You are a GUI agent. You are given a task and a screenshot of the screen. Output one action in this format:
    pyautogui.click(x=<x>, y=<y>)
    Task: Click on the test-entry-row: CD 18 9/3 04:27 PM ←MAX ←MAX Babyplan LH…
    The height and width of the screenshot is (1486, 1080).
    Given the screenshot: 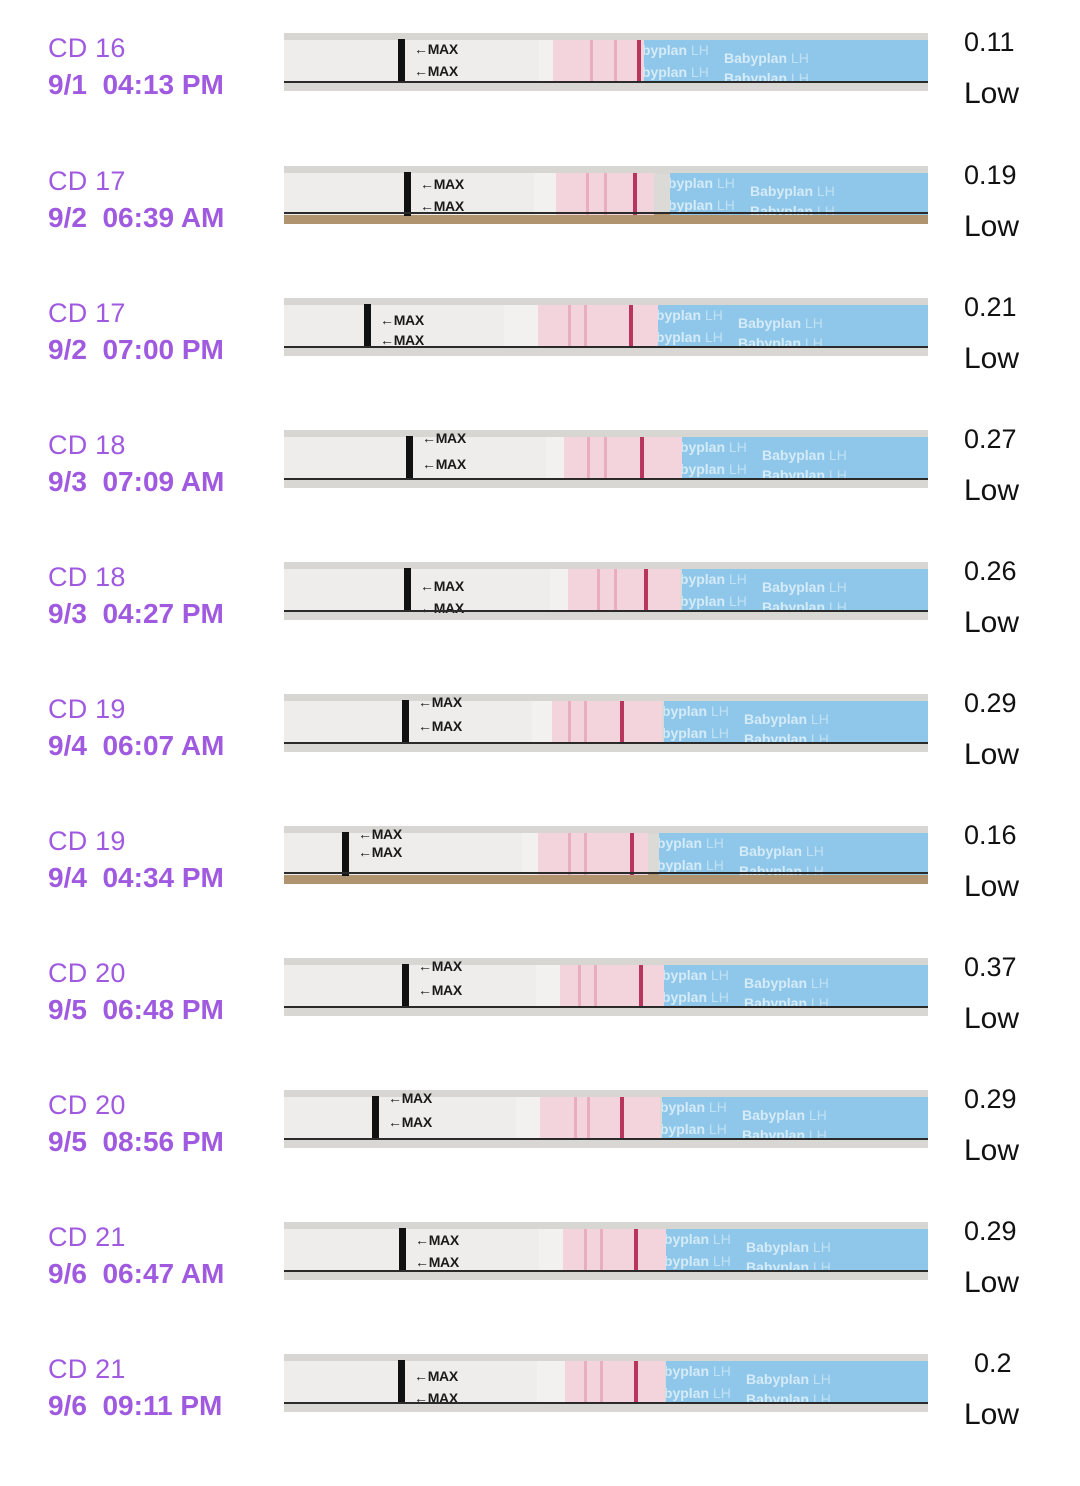 What is the action you would take?
    pyautogui.click(x=540, y=625)
    